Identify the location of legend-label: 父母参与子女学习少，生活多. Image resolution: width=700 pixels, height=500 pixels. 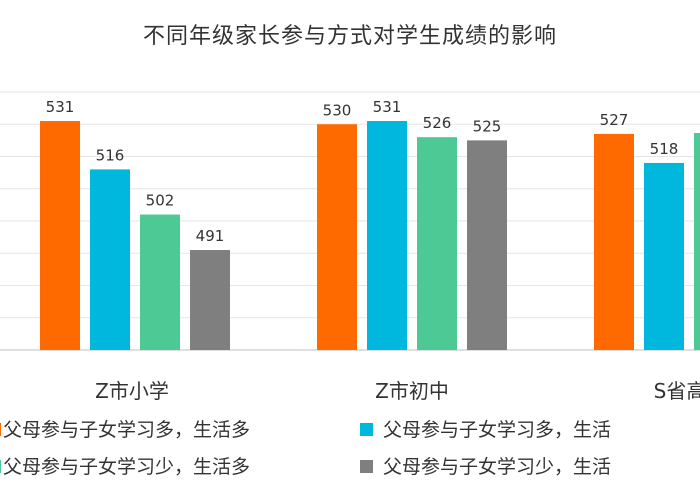
(126, 467).